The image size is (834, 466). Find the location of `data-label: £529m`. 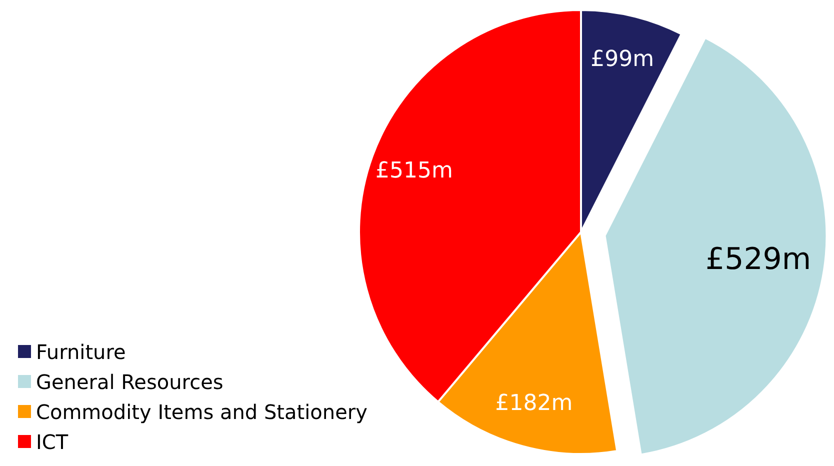

data-label: £529m is located at coordinates (759, 259).